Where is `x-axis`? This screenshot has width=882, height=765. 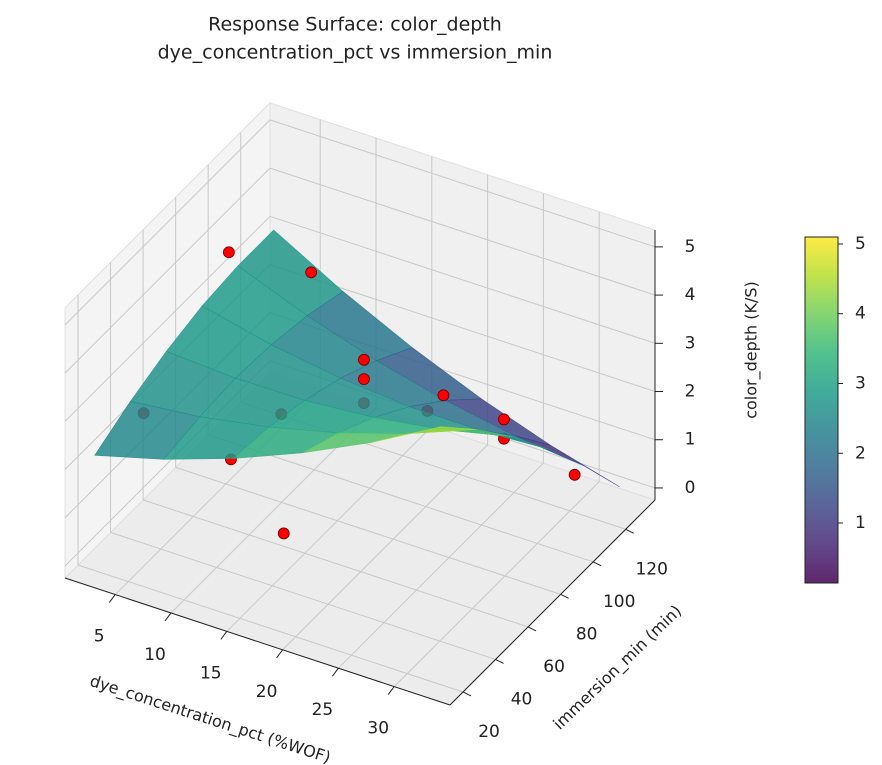 x-axis is located at coordinates (257, 641).